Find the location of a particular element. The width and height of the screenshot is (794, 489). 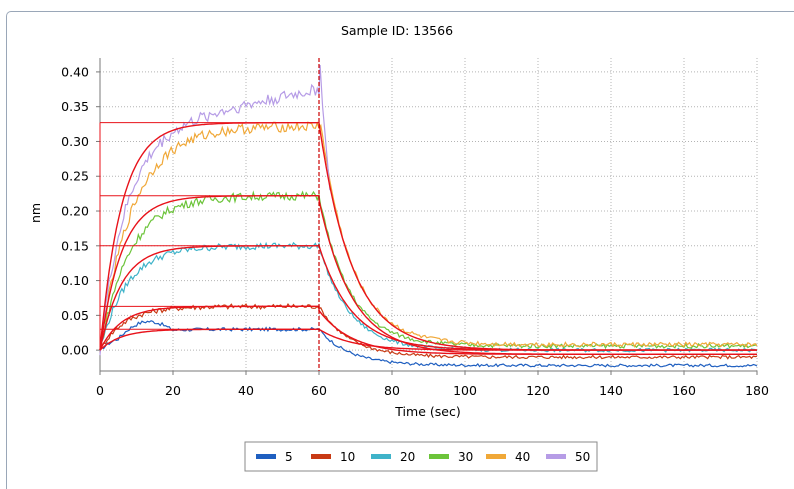

y-tick-label: 0.35 is located at coordinates (75, 106).